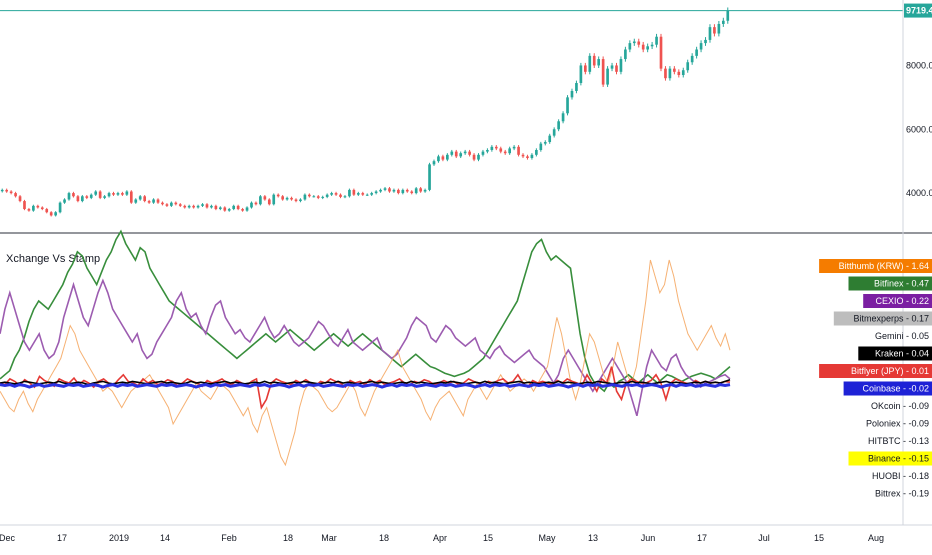  What do you see at coordinates (365, 386) in the screenshot?
I see `series-line` at bounding box center [365, 386].